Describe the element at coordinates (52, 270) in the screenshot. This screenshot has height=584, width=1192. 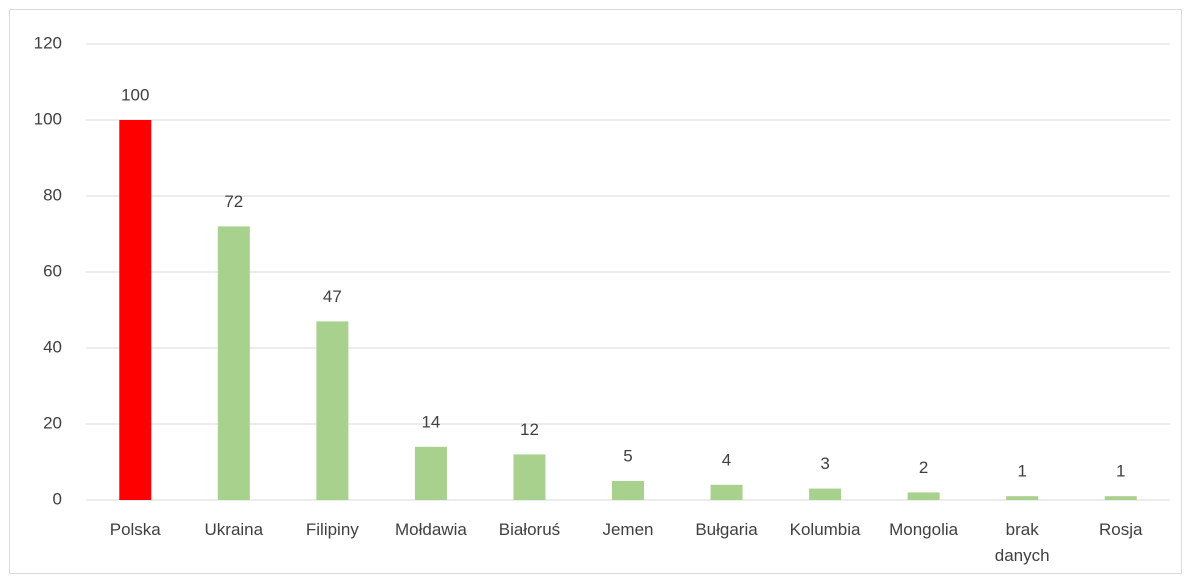
I see `y-tick-label: 60` at that location.